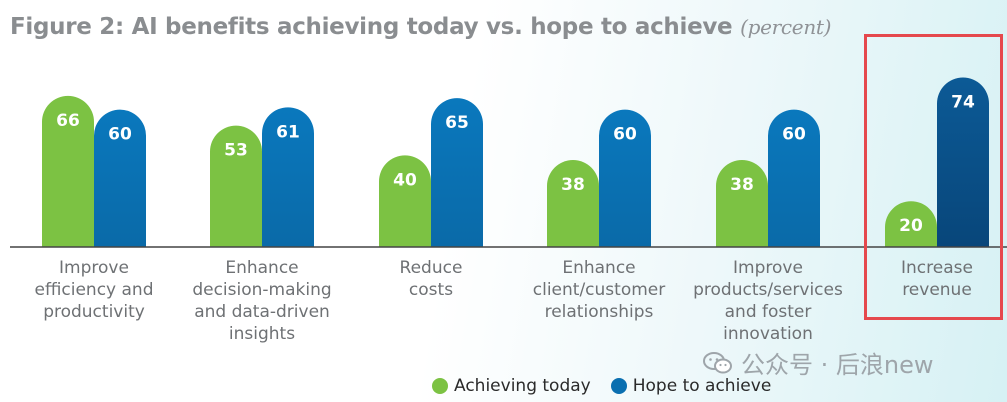 Image resolution: width=1007 pixels, height=402 pixels. Describe the element at coordinates (625, 135) in the screenshot. I see `bar-label-hope-3: 60` at that location.